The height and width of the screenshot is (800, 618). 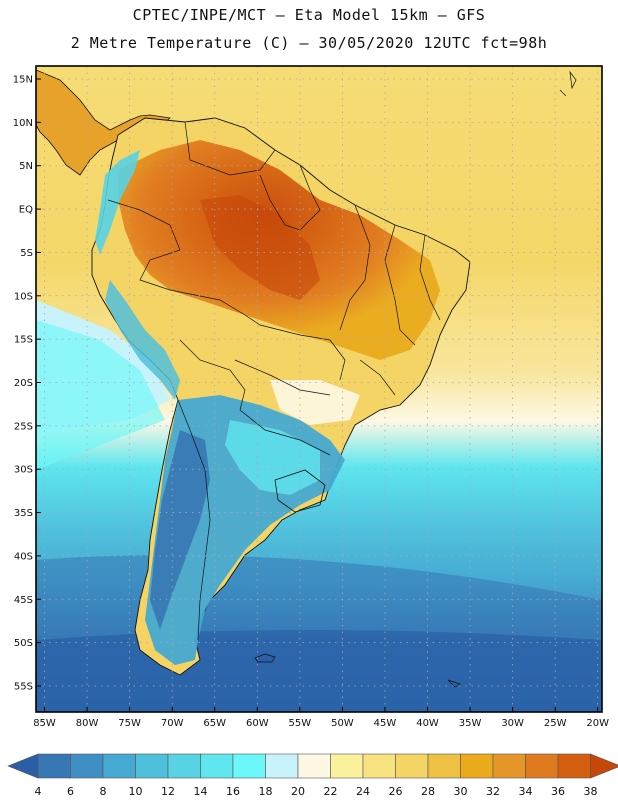 I want to click on colorbar-label: 24, so click(x=363, y=791).